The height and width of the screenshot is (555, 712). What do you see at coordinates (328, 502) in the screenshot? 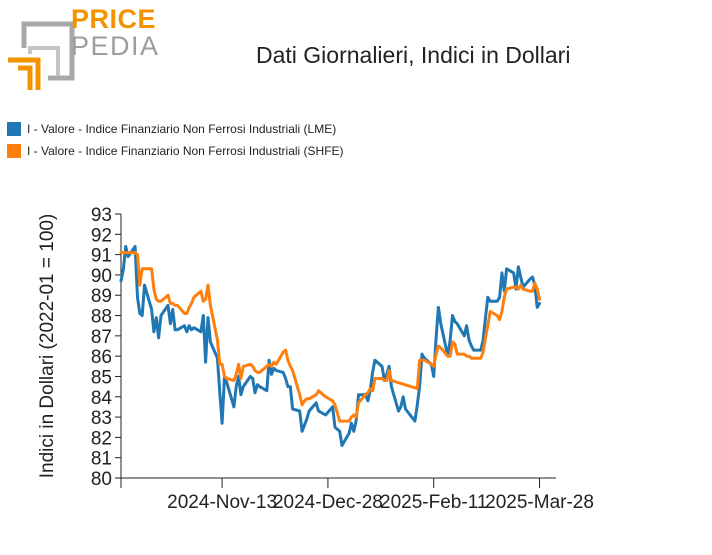
I see `x-tick-label: 2024-Dec-28` at bounding box center [328, 502].